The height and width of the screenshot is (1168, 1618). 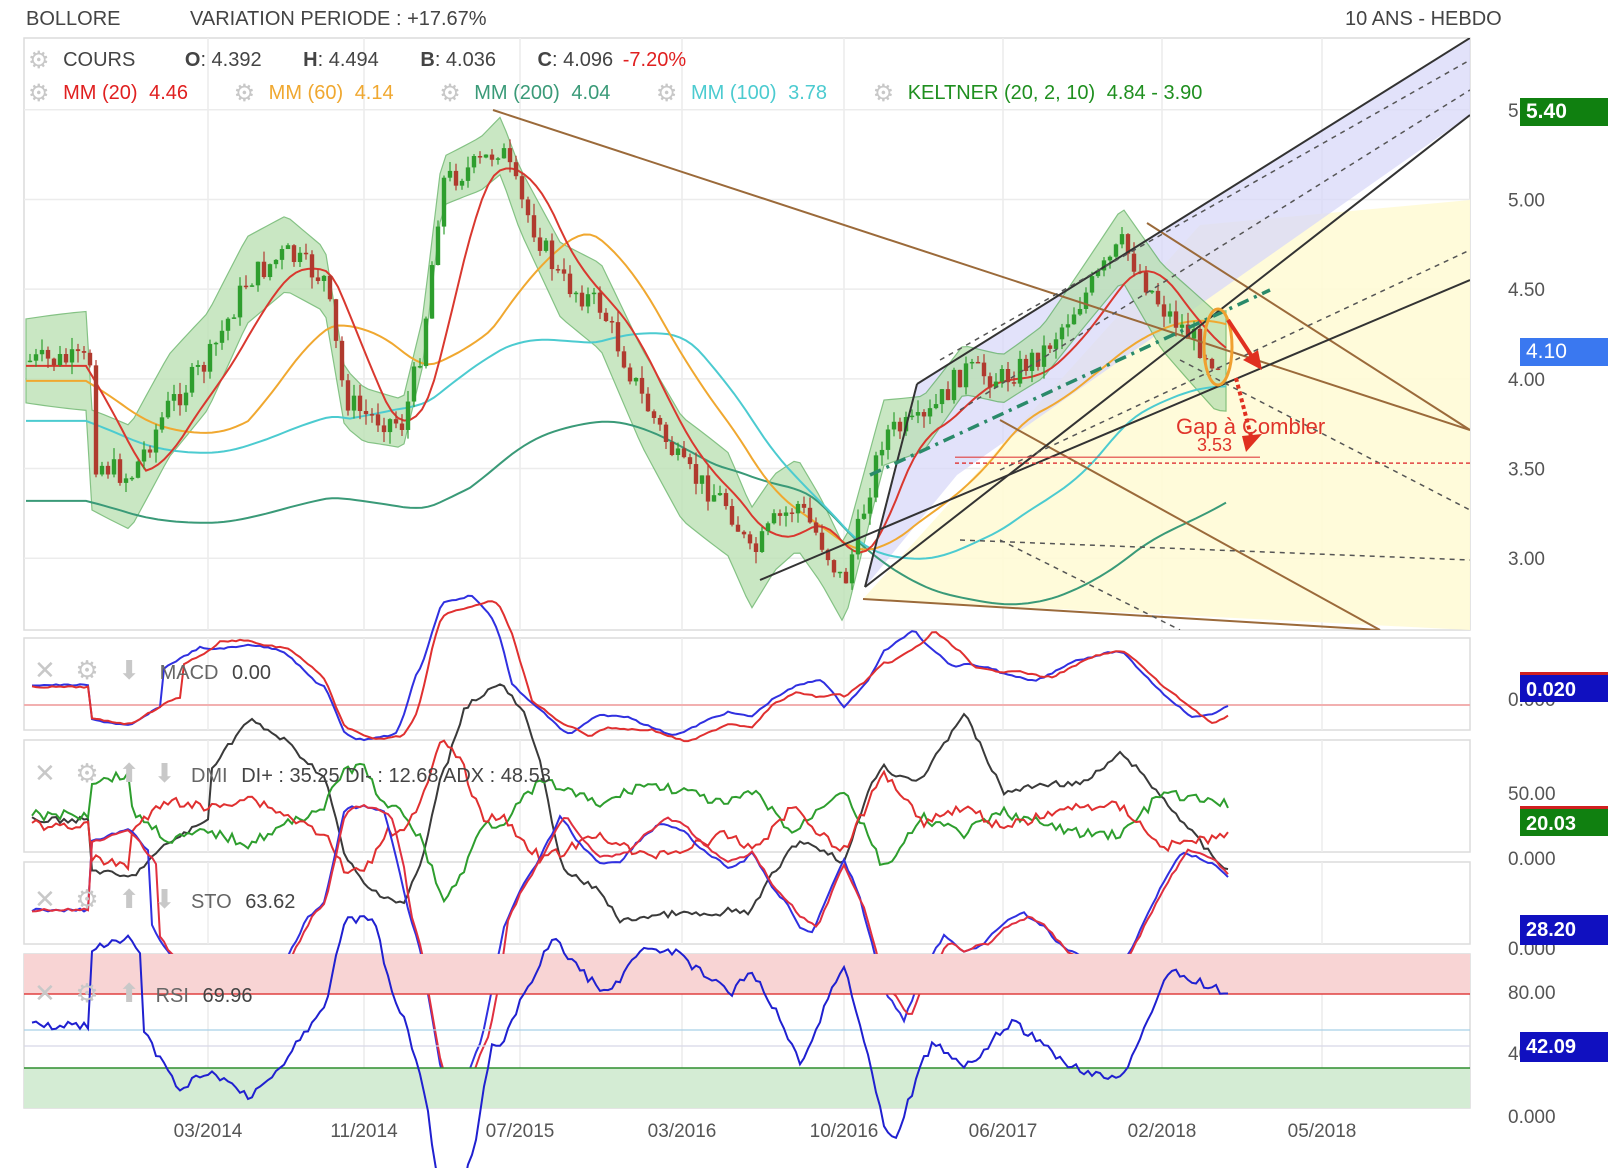 I want to click on mm200-line, so click(x=626, y=513).